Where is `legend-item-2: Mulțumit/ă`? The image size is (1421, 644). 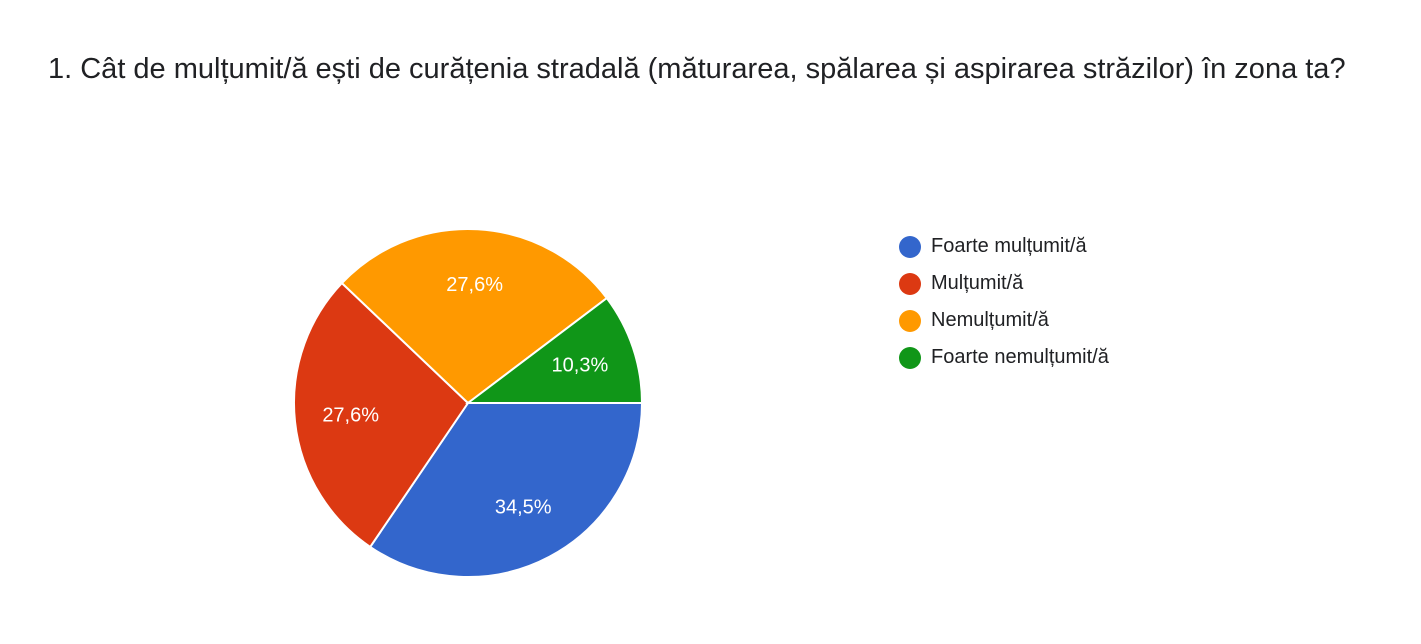 legend-item-2: Mulțumit/ă is located at coordinates (1004, 283).